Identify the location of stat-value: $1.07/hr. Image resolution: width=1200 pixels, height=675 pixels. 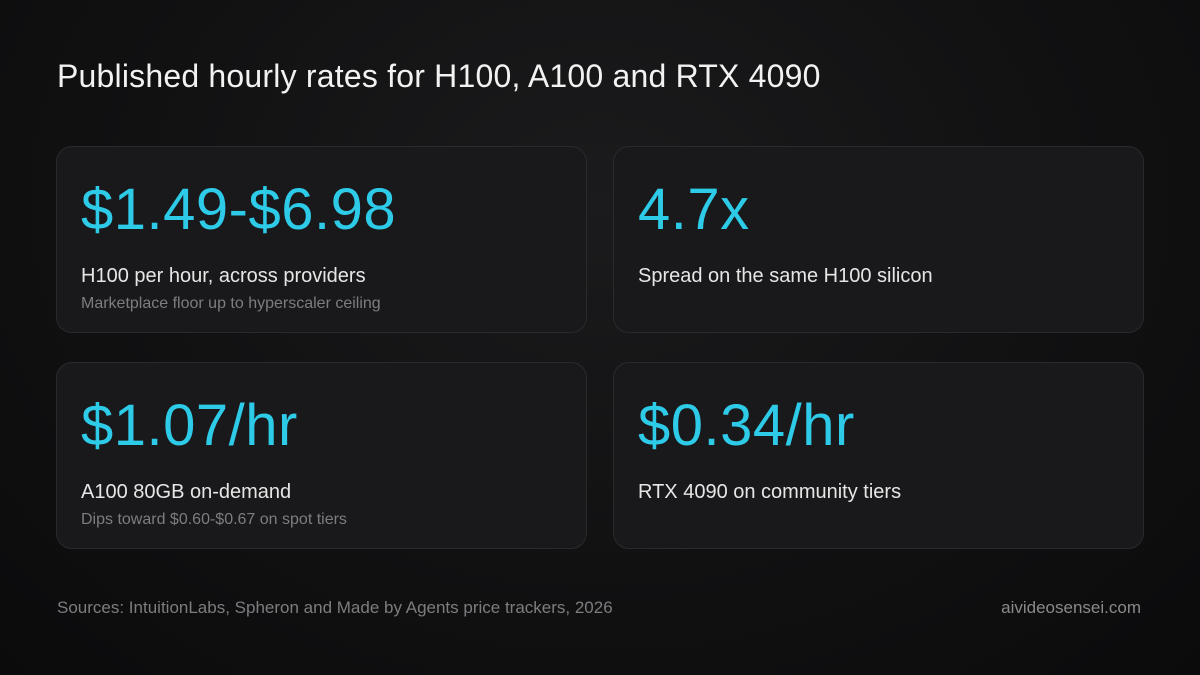
(189, 425).